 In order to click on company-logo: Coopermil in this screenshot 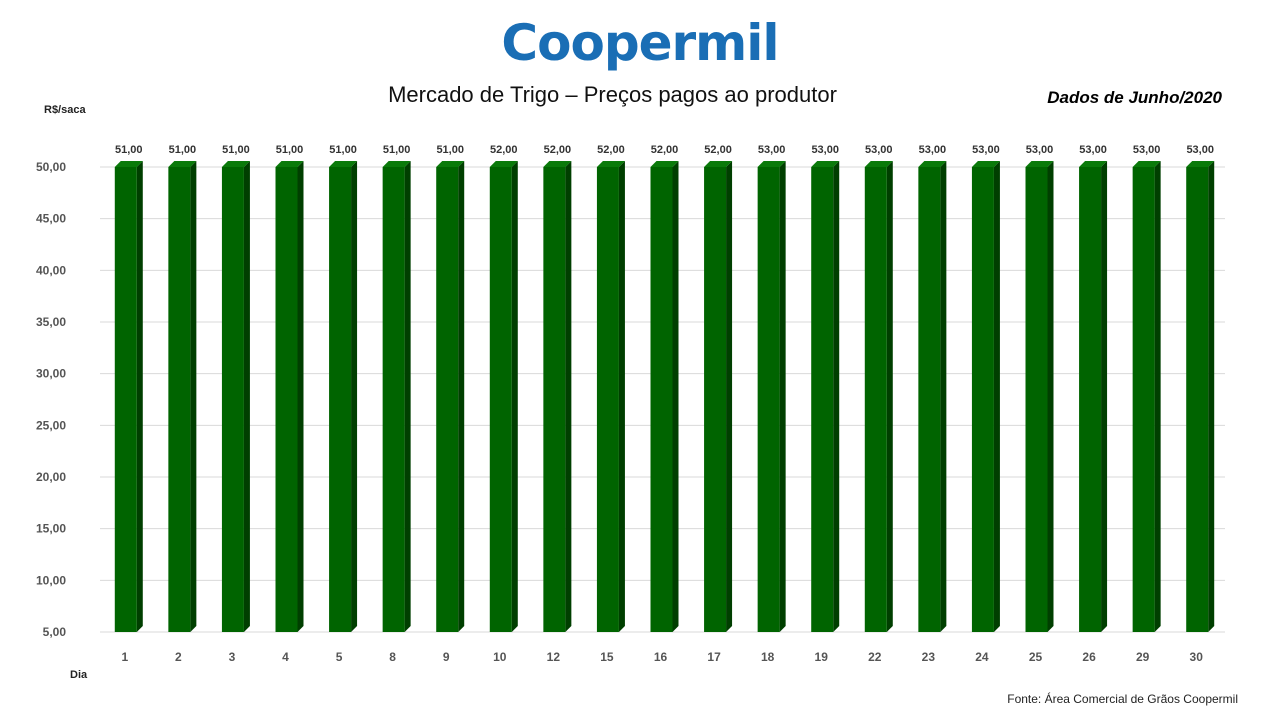, I will do `click(640, 43)`.